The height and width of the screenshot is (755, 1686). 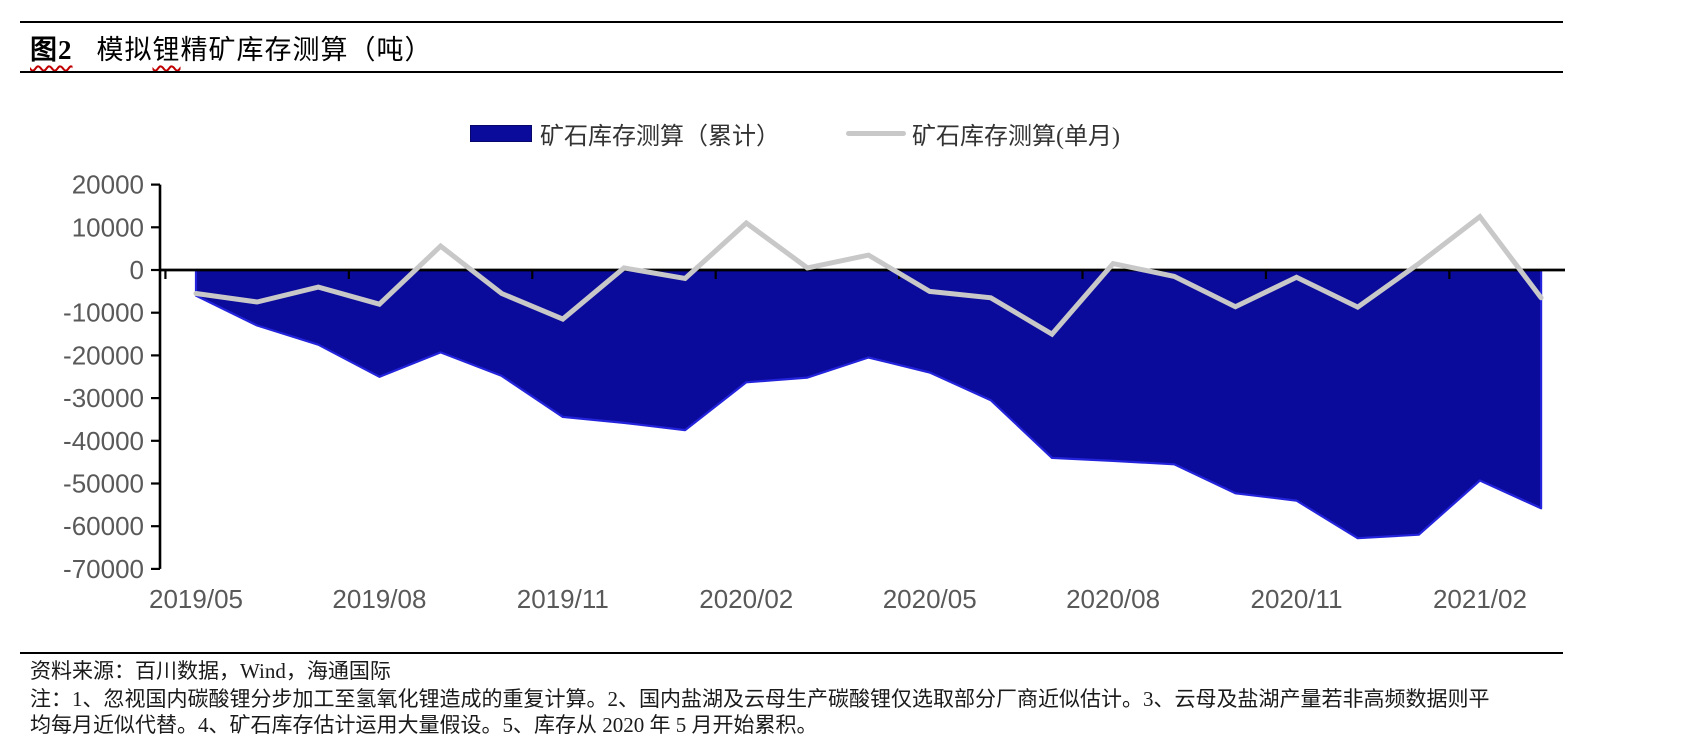 What do you see at coordinates (137, 270) in the screenshot?
I see `y-tick-label: 0` at bounding box center [137, 270].